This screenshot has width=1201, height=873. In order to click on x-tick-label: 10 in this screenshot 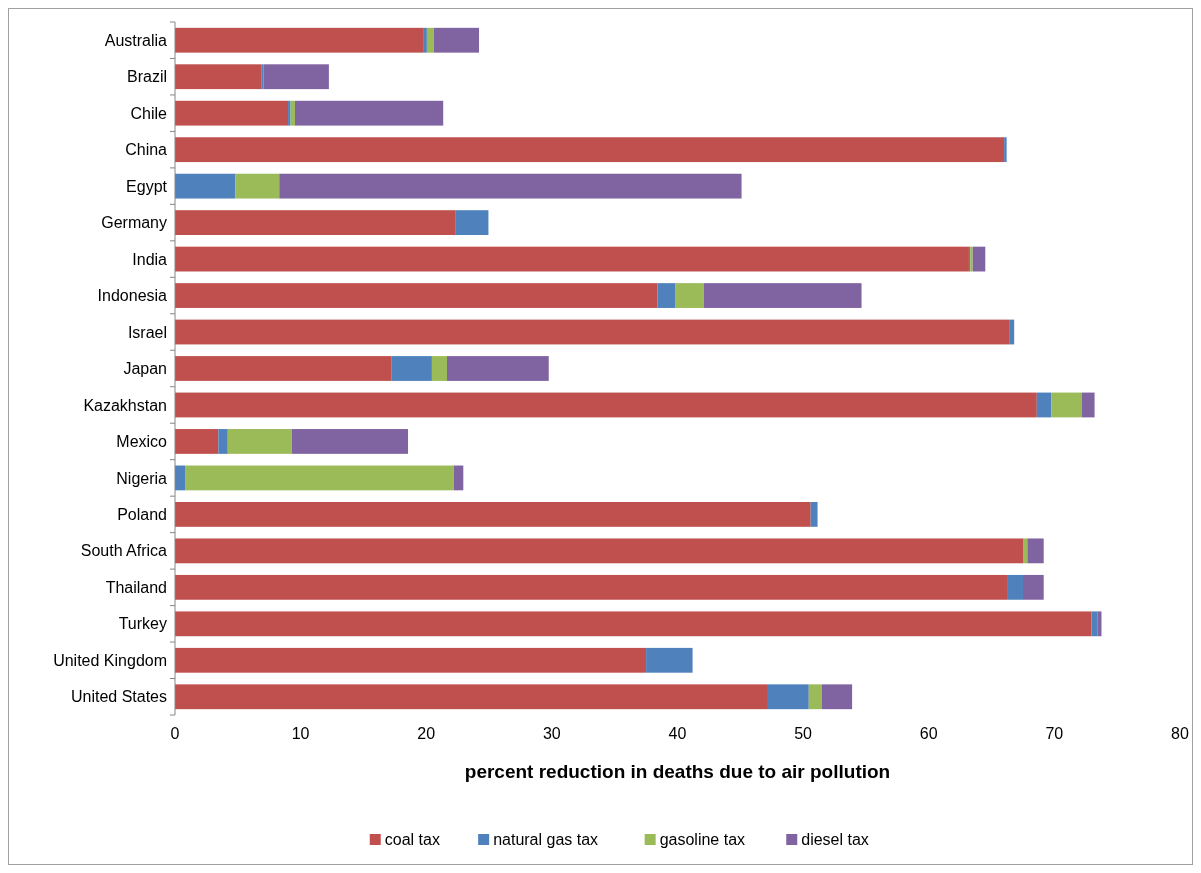, I will do `click(300, 733)`.